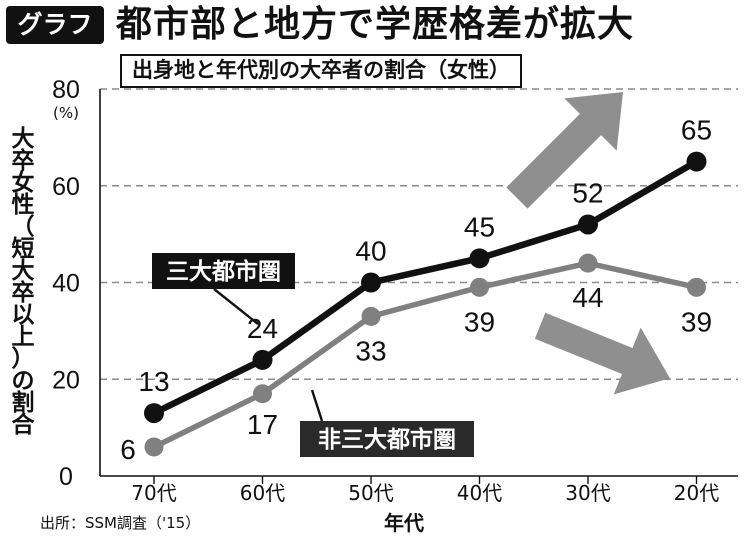 The height and width of the screenshot is (544, 750). I want to click on flat-trend-arrow-shape, so click(602, 353).